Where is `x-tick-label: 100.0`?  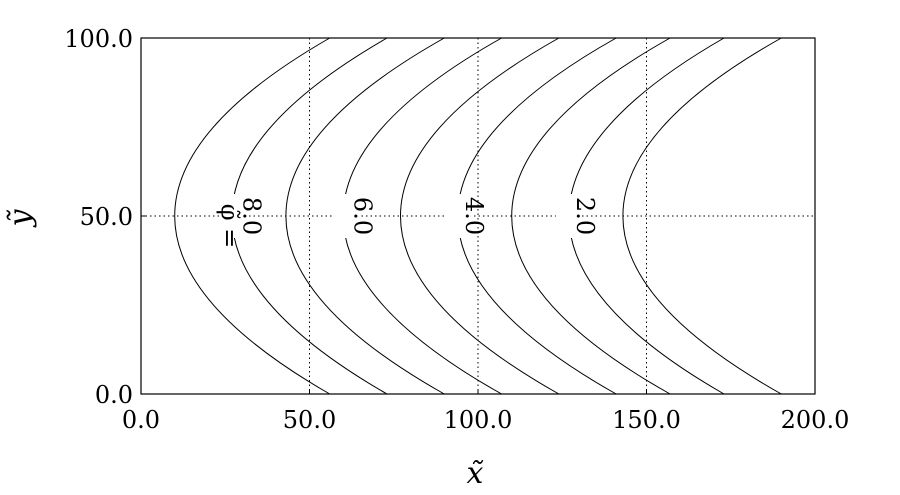 x-tick-label: 100.0 is located at coordinates (478, 420).